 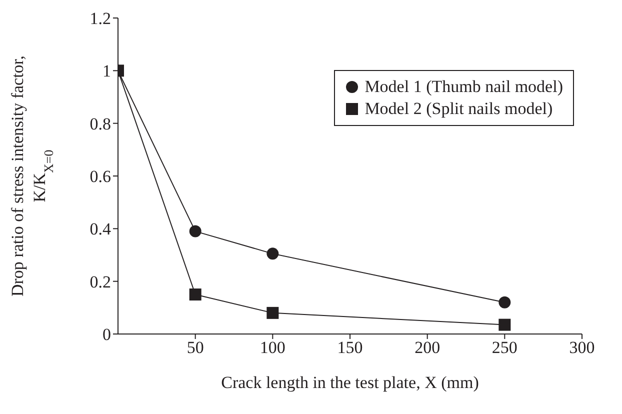 I want to click on x-axis-title: Crack length in the test plate, X (mm), so click(x=350, y=382).